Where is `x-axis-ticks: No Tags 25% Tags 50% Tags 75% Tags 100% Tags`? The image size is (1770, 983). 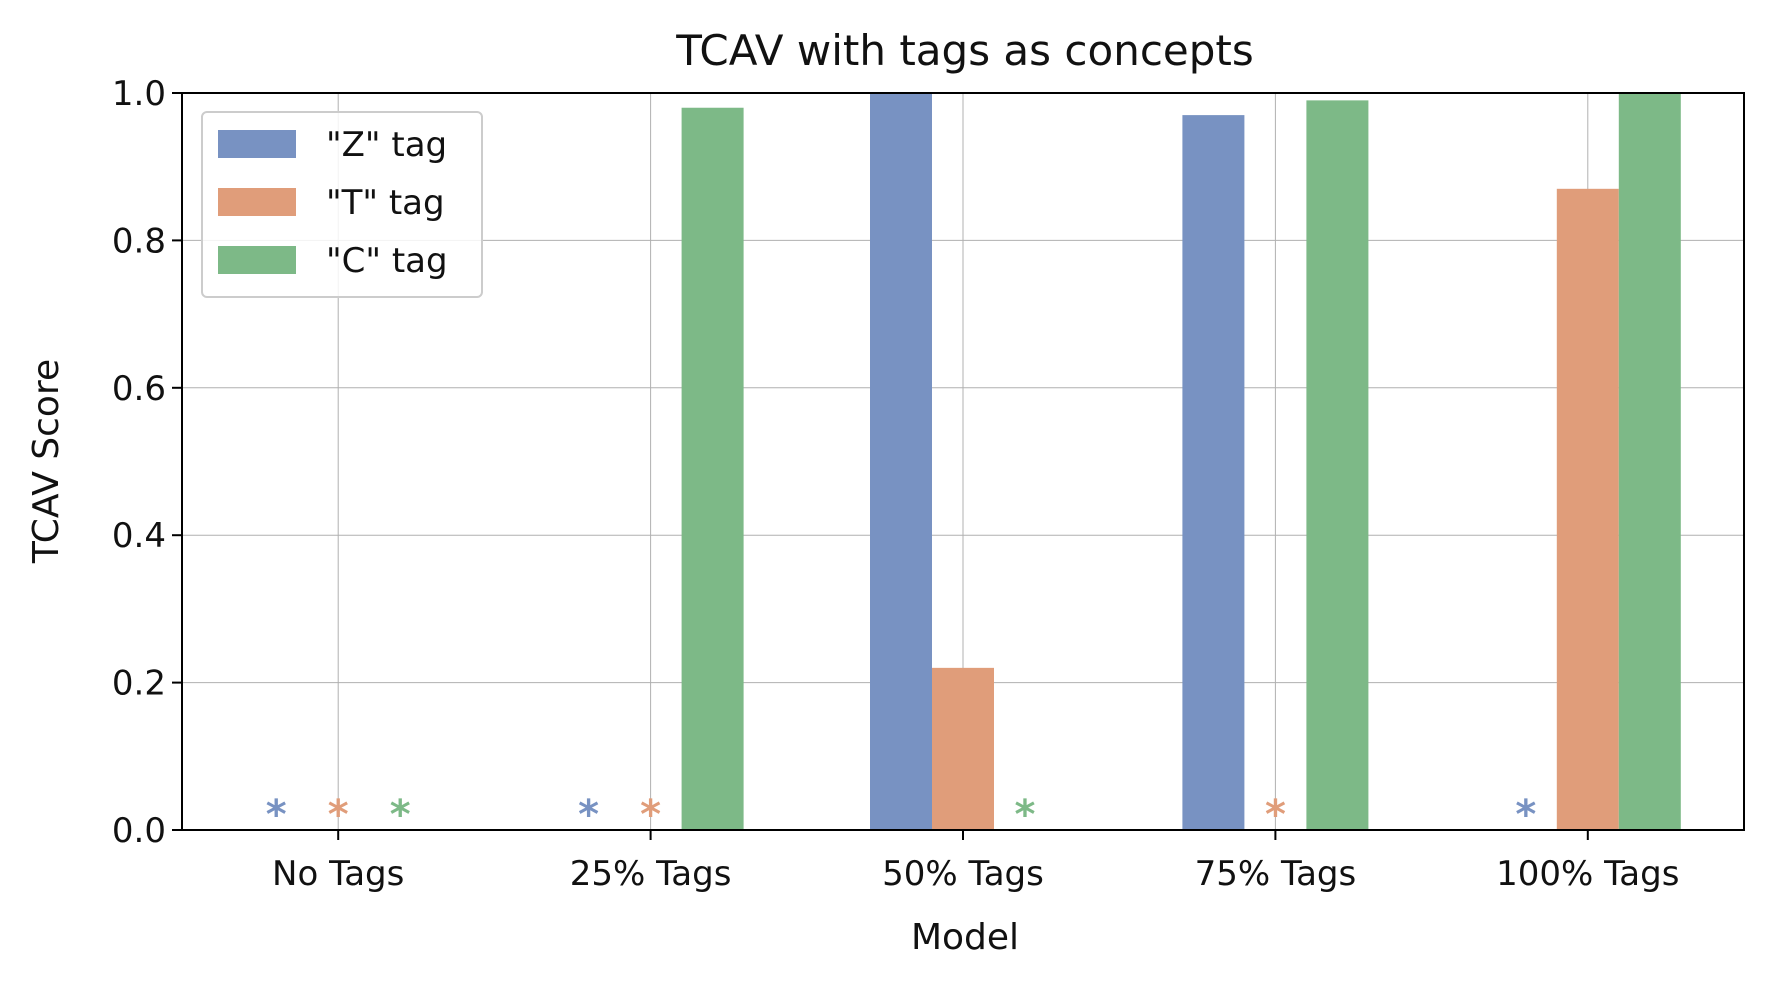 x-axis-ticks: No Tags 25% Tags 50% Tags 75% Tags 100% Tags is located at coordinates (975, 862).